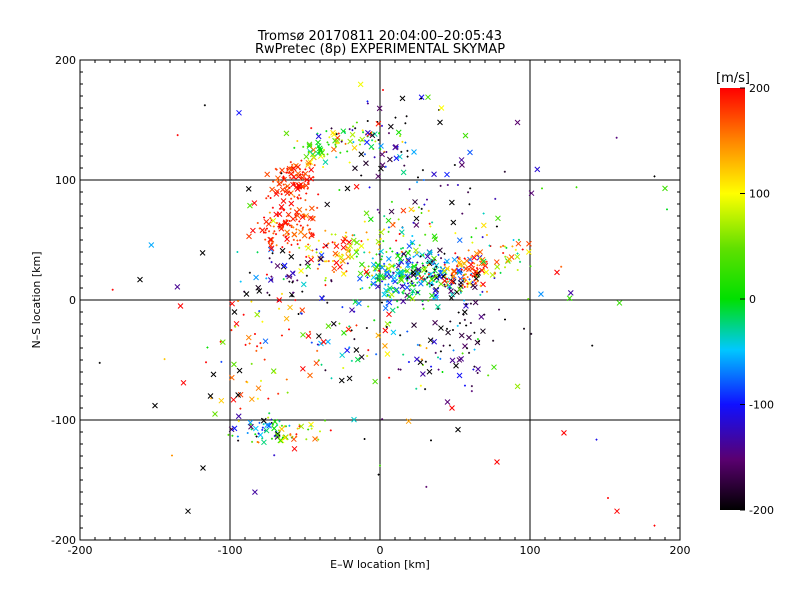 Image resolution: width=800 pixels, height=600 pixels. Describe the element at coordinates (757, 299) in the screenshot. I see `colorbar-ticks: -200 -100 0 100 200` at that location.